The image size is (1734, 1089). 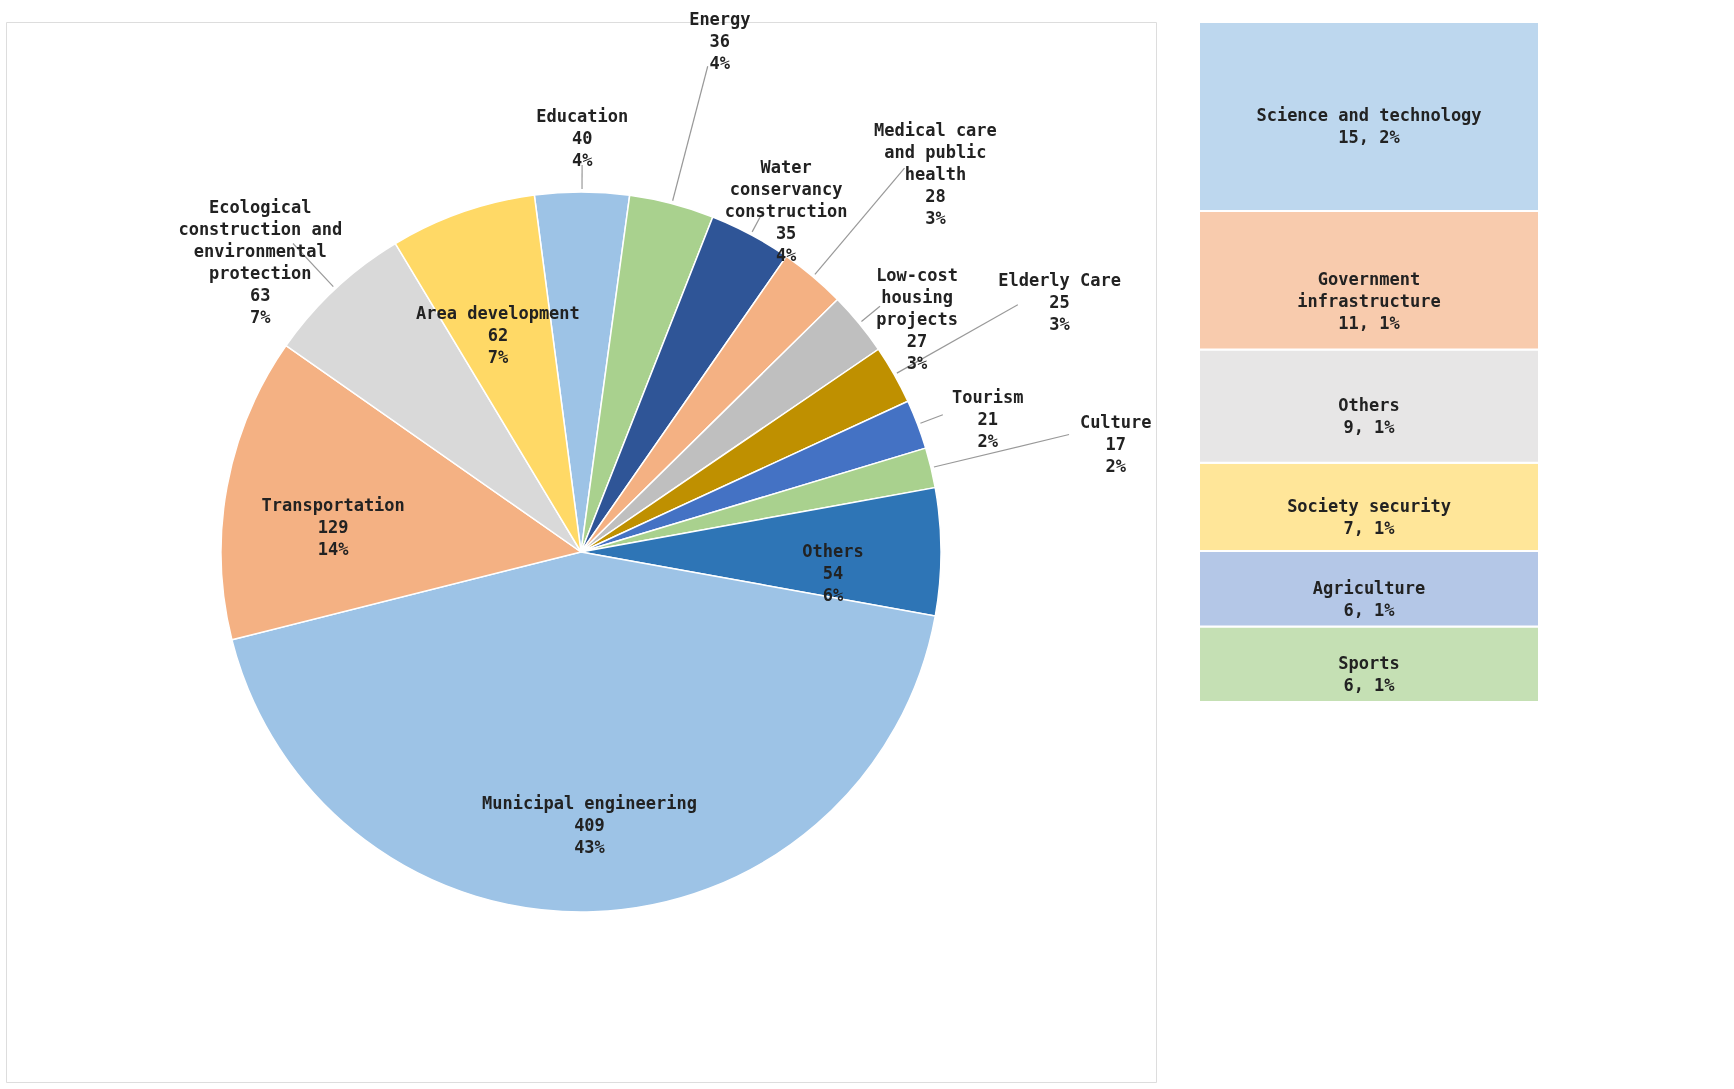 I want to click on data-label: 25 3%, so click(x=1060, y=313).